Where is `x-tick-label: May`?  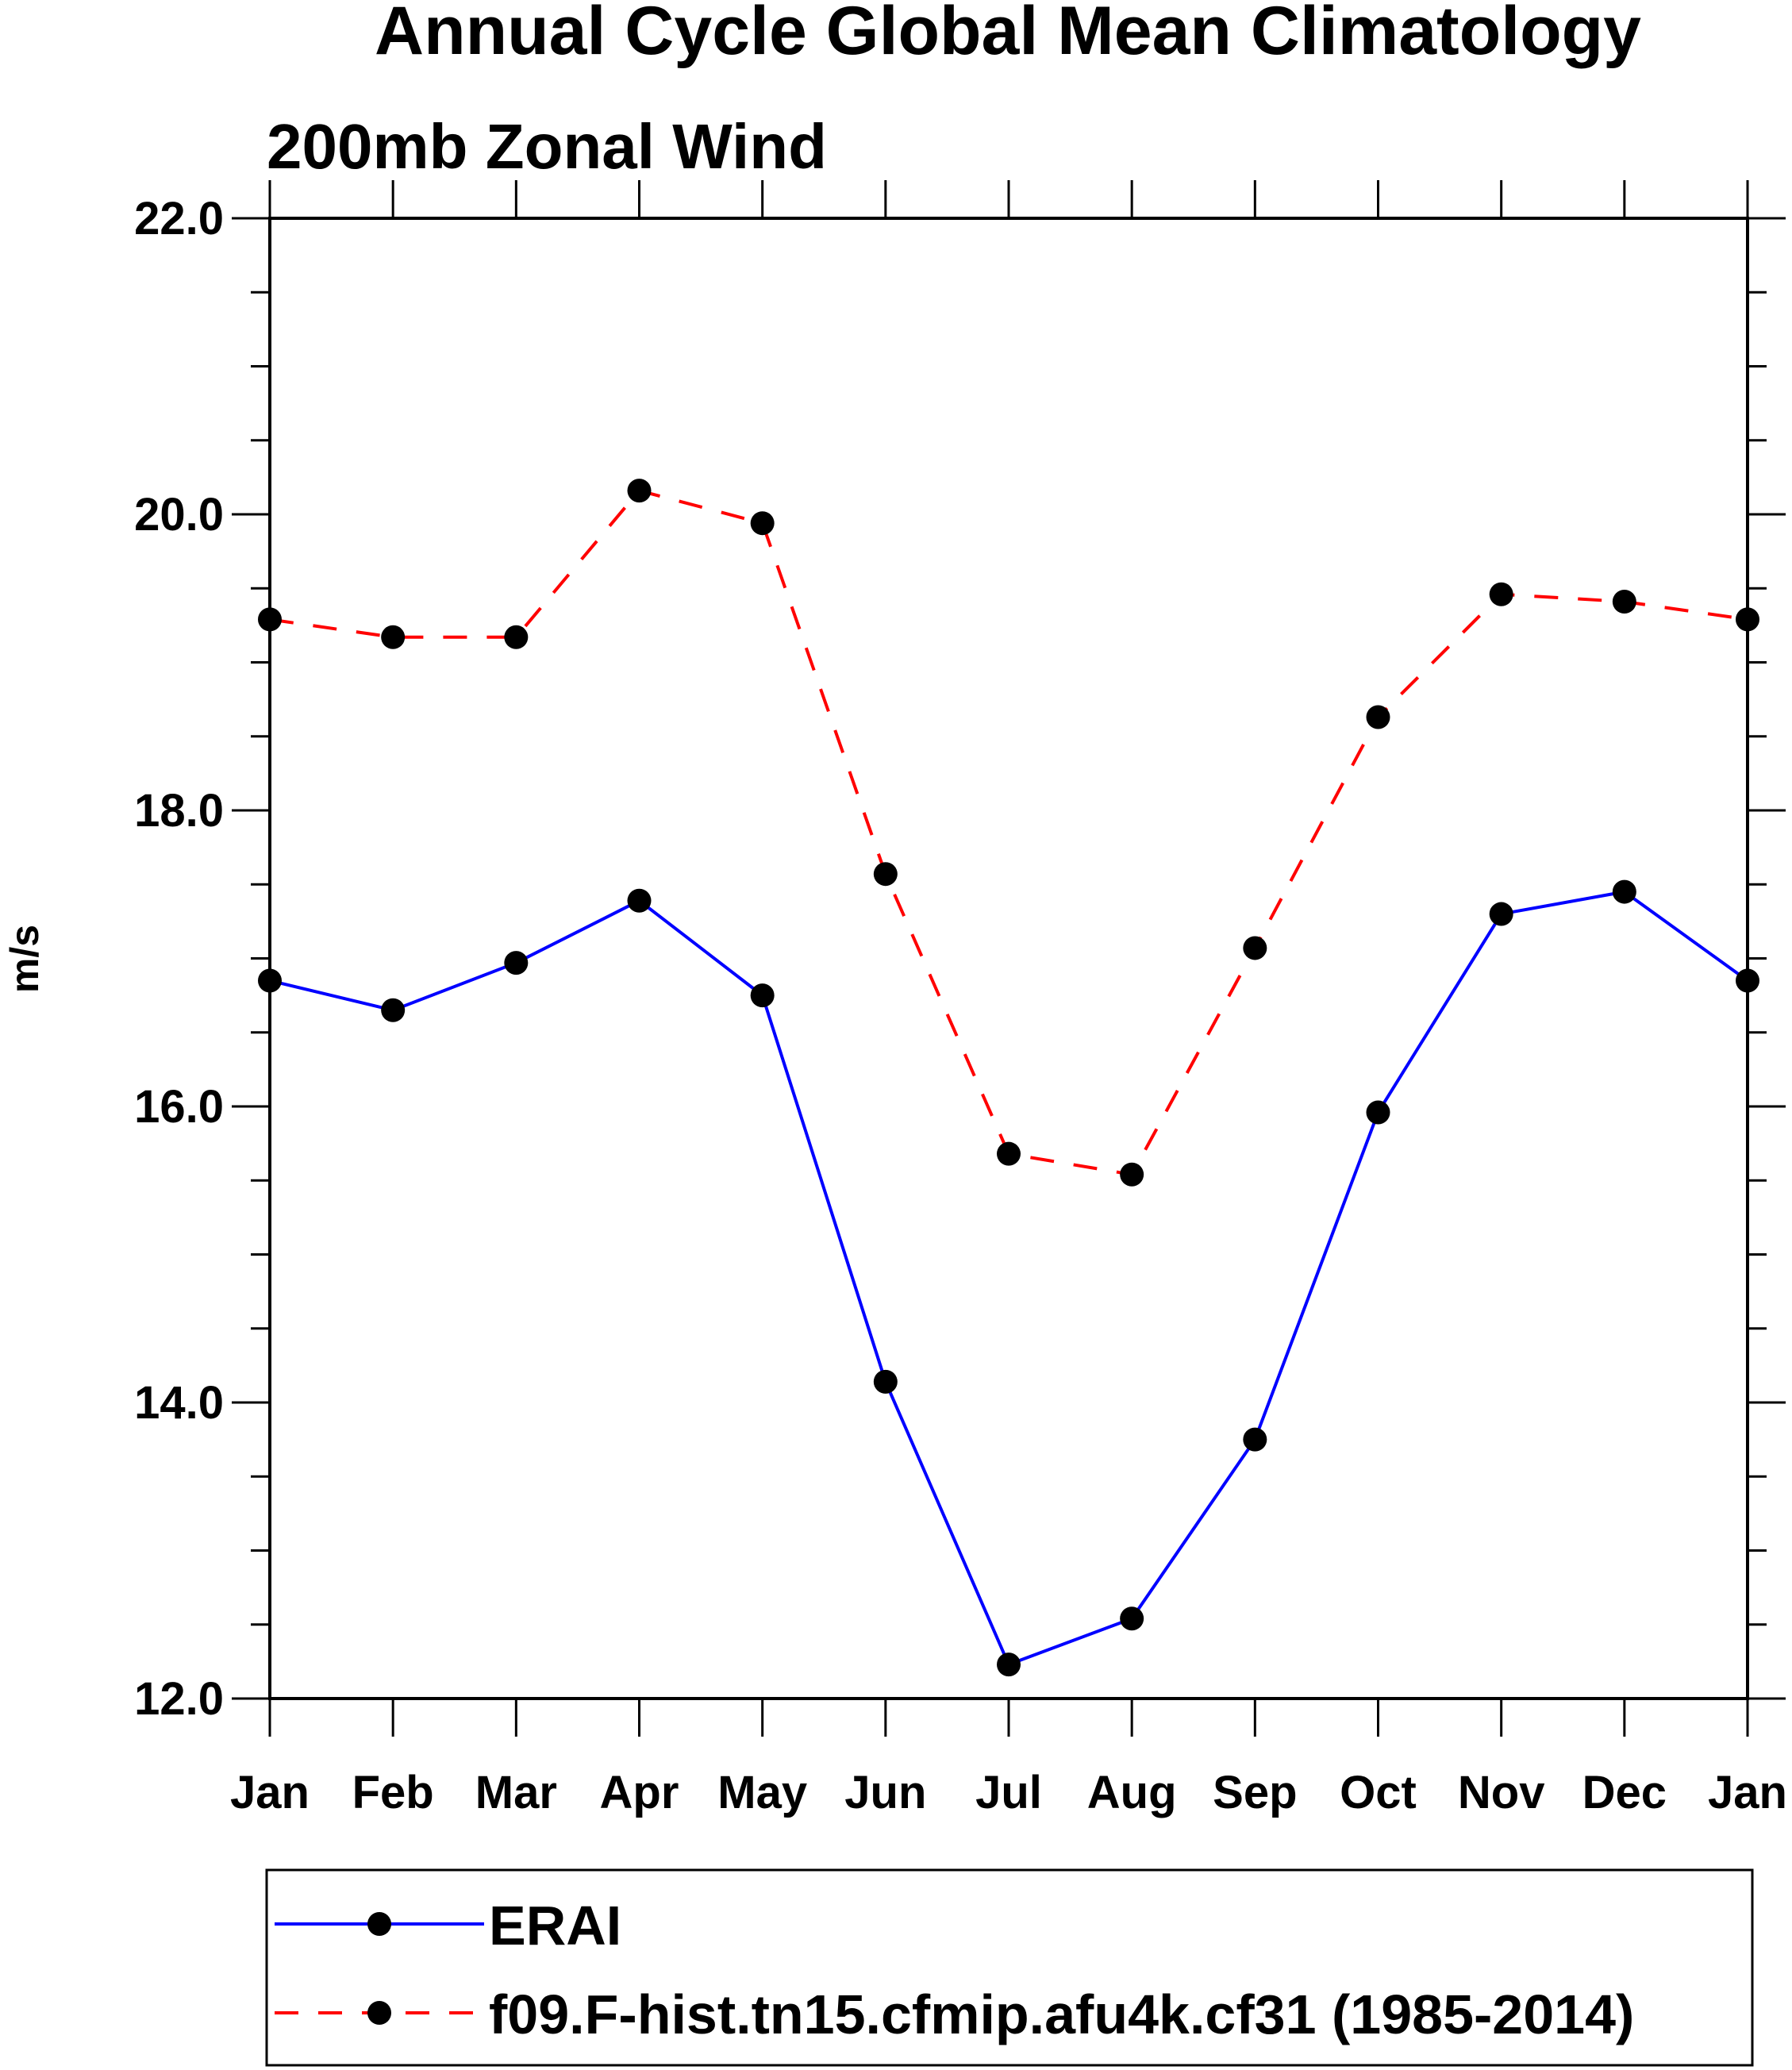 x-tick-label: May is located at coordinates (762, 1793).